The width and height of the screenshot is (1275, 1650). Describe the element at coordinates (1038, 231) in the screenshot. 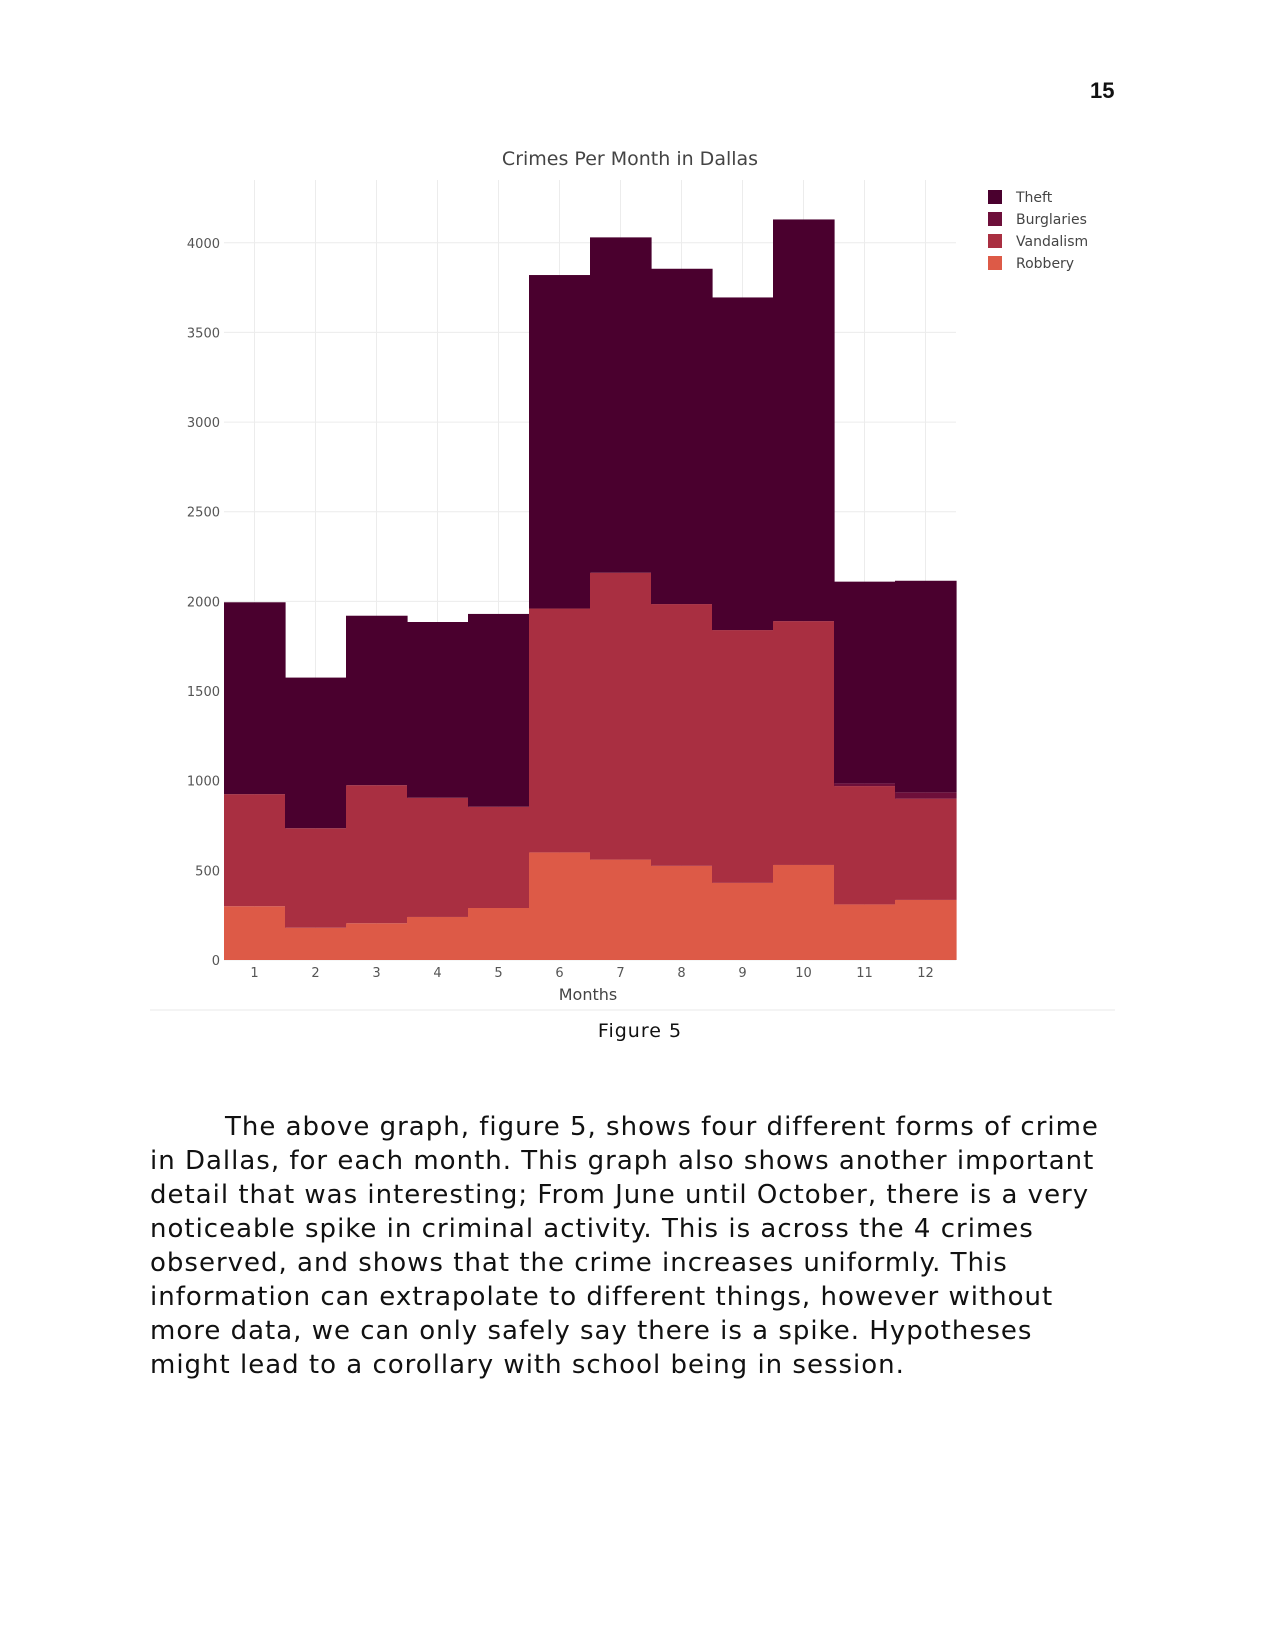

I see `legend: Theft Burglaries Vandalism Robbery` at that location.